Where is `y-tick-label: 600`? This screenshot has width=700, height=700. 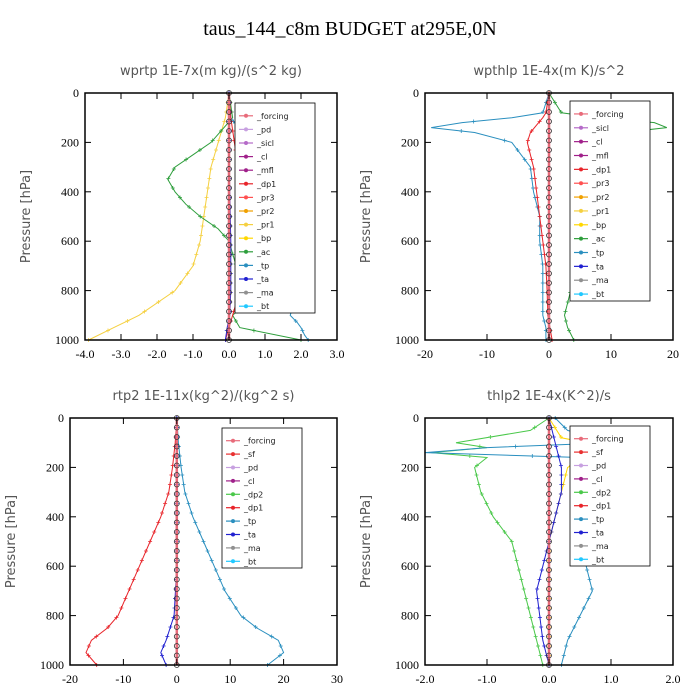
y-tick-label: 600 is located at coordinates (410, 566).